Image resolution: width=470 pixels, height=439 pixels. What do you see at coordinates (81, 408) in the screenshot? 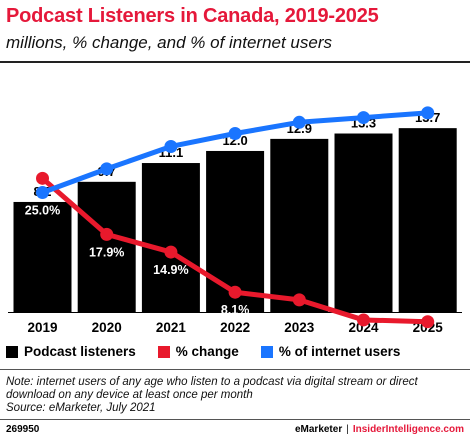
I see `source-text: Source: eMarketer, July 2021` at bounding box center [81, 408].